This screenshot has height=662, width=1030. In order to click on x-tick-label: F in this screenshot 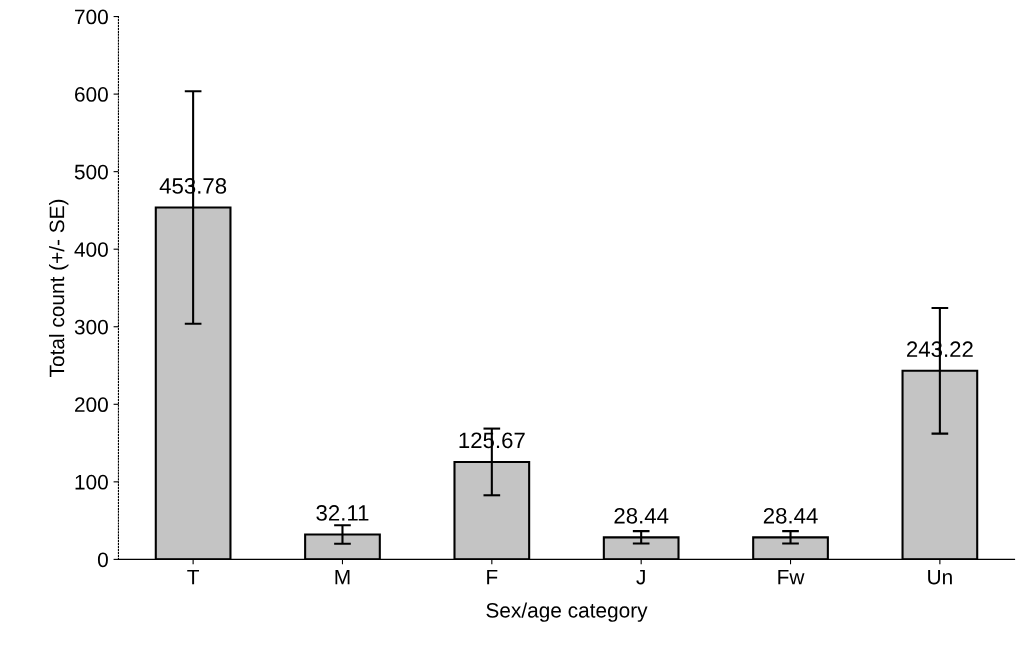, I will do `click(492, 577)`.